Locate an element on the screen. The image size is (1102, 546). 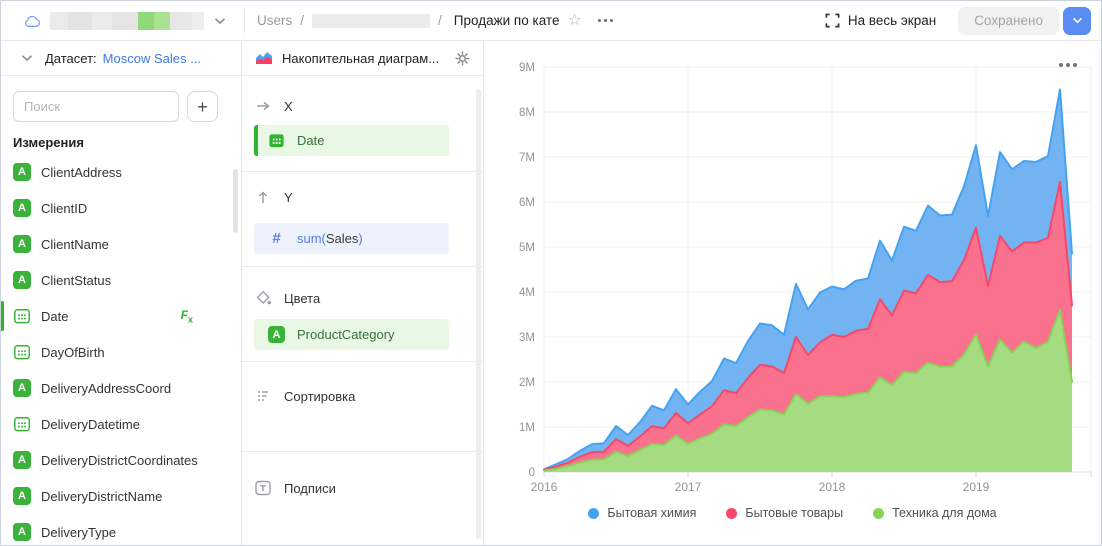
field-item-DeliveryDistrictCoordinates: A DeliveryDistrictCoordinates is located at coordinates (121, 460).